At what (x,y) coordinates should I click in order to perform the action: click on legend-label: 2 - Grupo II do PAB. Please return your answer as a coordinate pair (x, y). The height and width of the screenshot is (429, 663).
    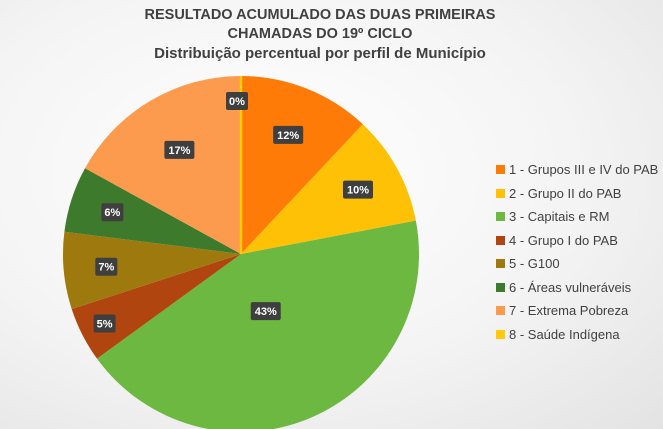
    Looking at the image, I should click on (565, 193).